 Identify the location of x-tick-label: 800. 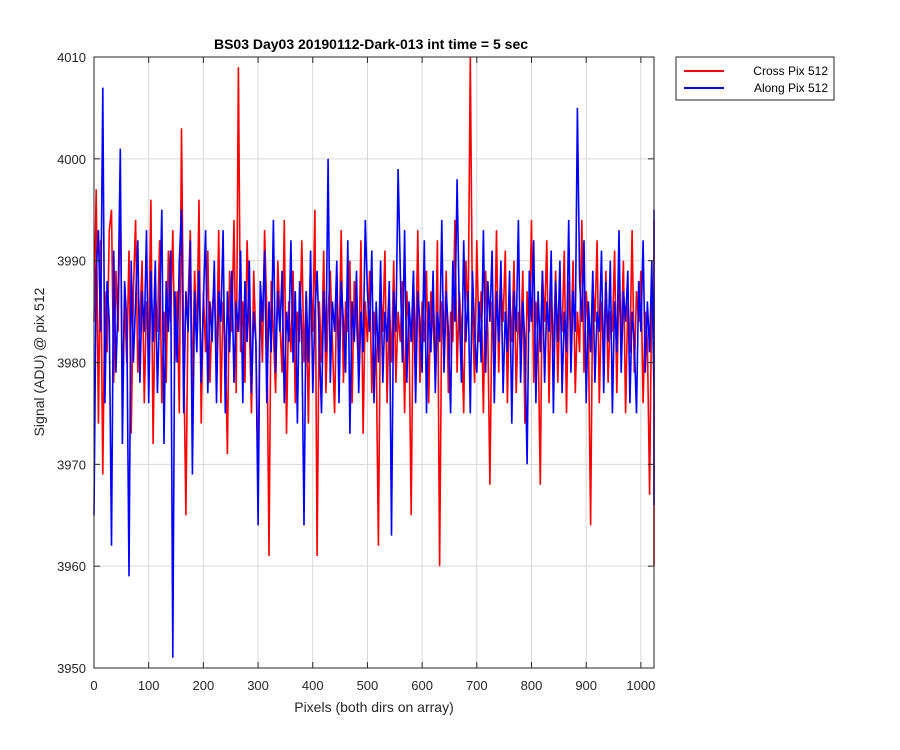
(532, 685).